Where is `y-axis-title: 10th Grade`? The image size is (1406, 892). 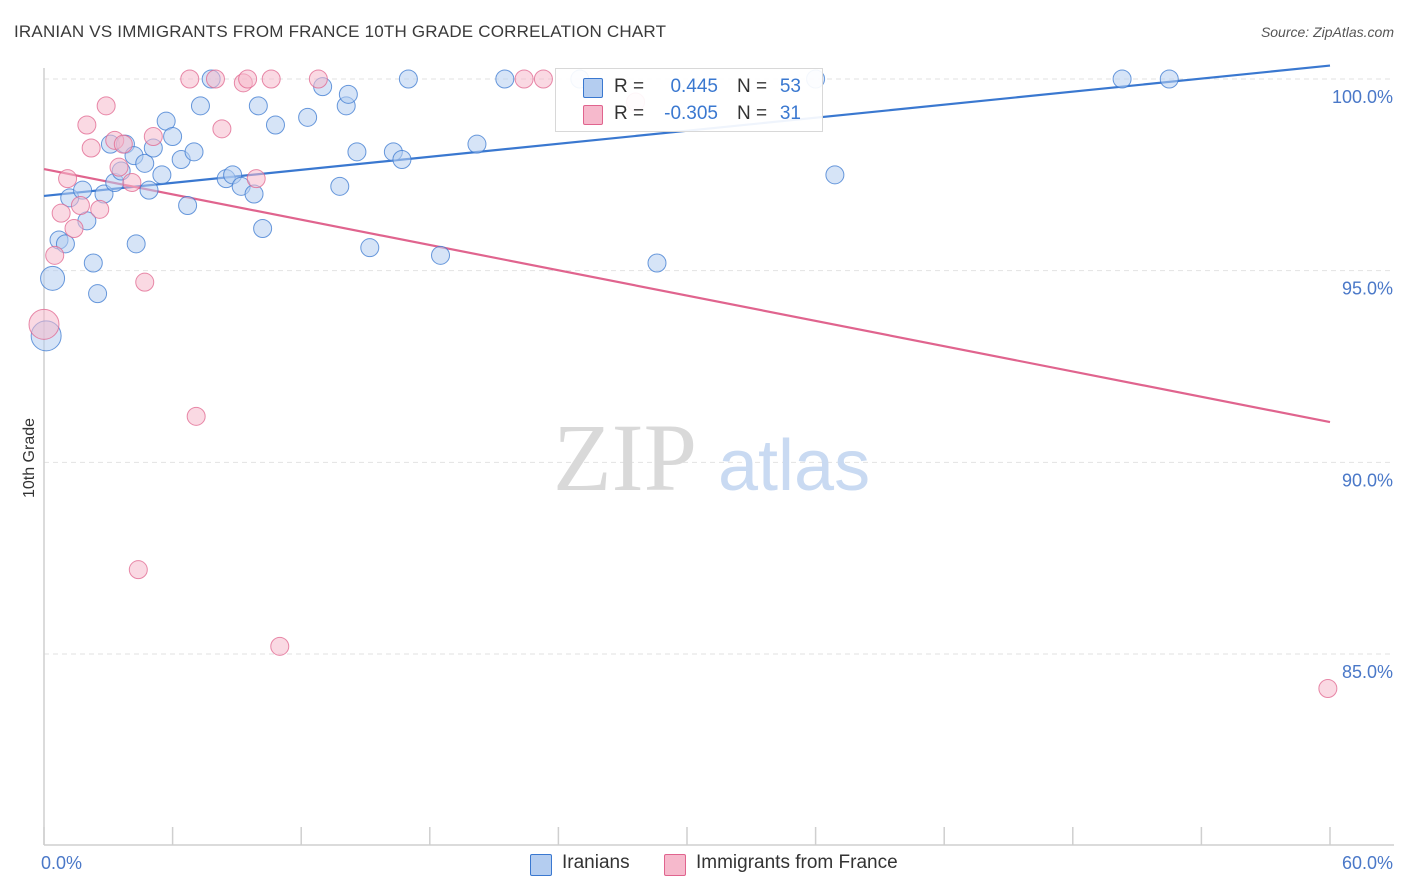
y-axis-title: 10th Grade is located at coordinates (29, 458).